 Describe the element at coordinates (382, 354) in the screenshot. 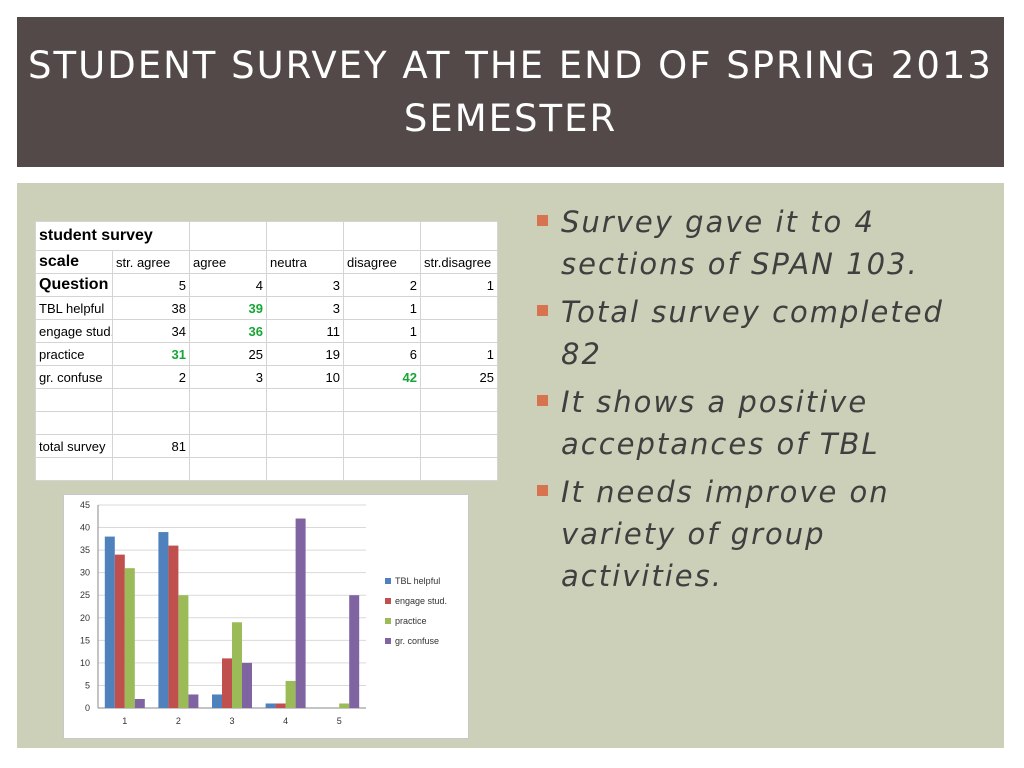

I see `table-cell: 6` at that location.